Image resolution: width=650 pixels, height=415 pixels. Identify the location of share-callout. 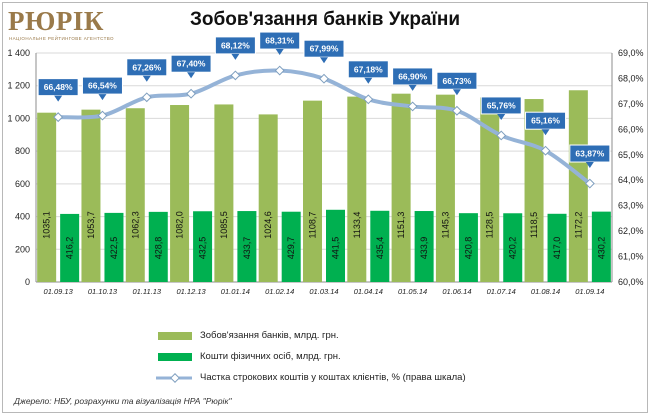
(368, 69).